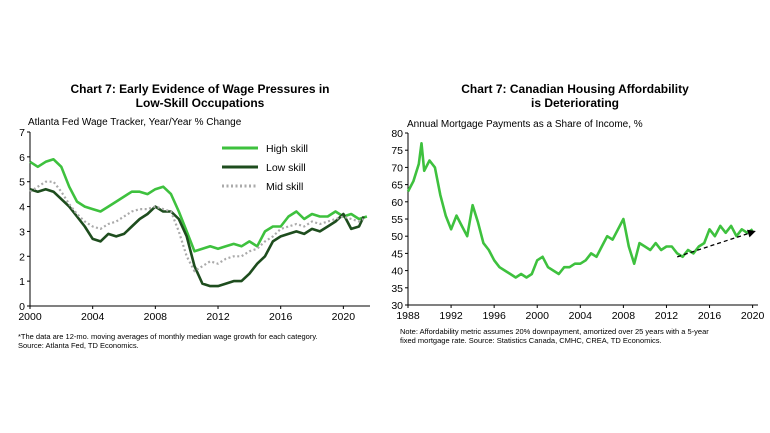  What do you see at coordinates (286, 168) in the screenshot?
I see `legend-label: Low skill` at bounding box center [286, 168].